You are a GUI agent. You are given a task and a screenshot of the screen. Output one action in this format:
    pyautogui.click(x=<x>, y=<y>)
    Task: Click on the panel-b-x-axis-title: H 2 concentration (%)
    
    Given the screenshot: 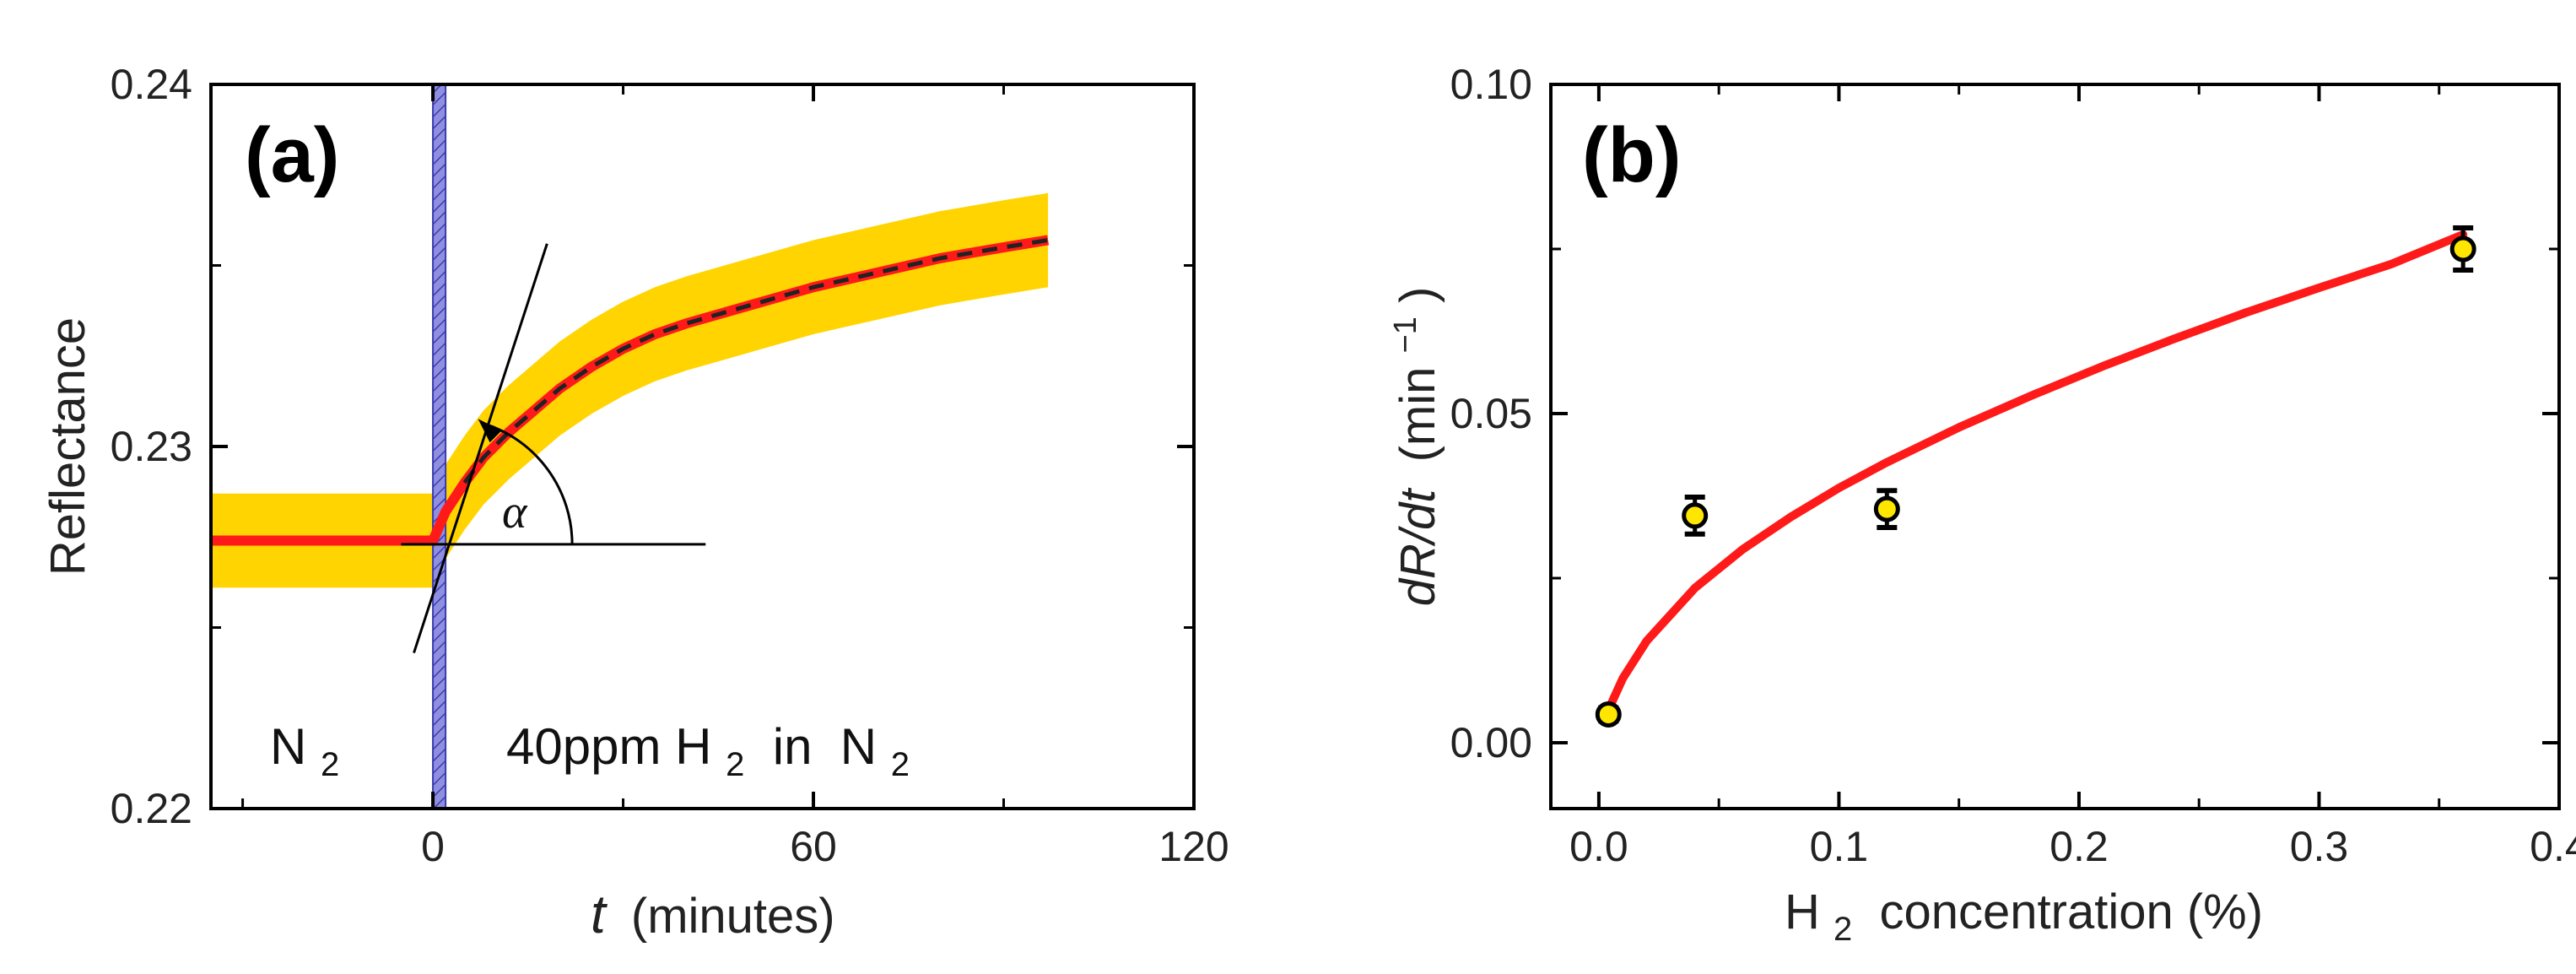 What is the action you would take?
    pyautogui.click(x=2024, y=918)
    